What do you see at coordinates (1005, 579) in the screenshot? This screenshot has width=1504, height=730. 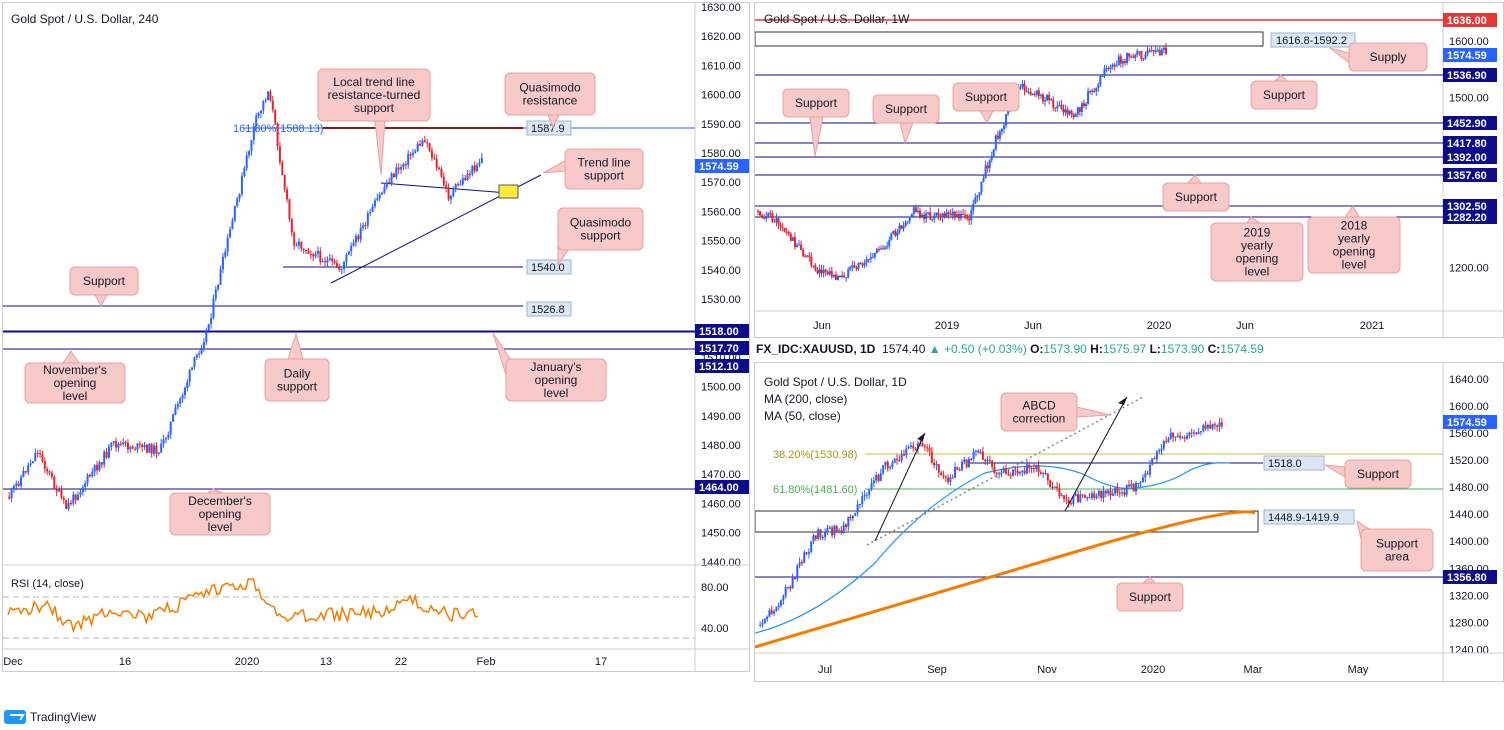 I see `ma200-line` at bounding box center [1005, 579].